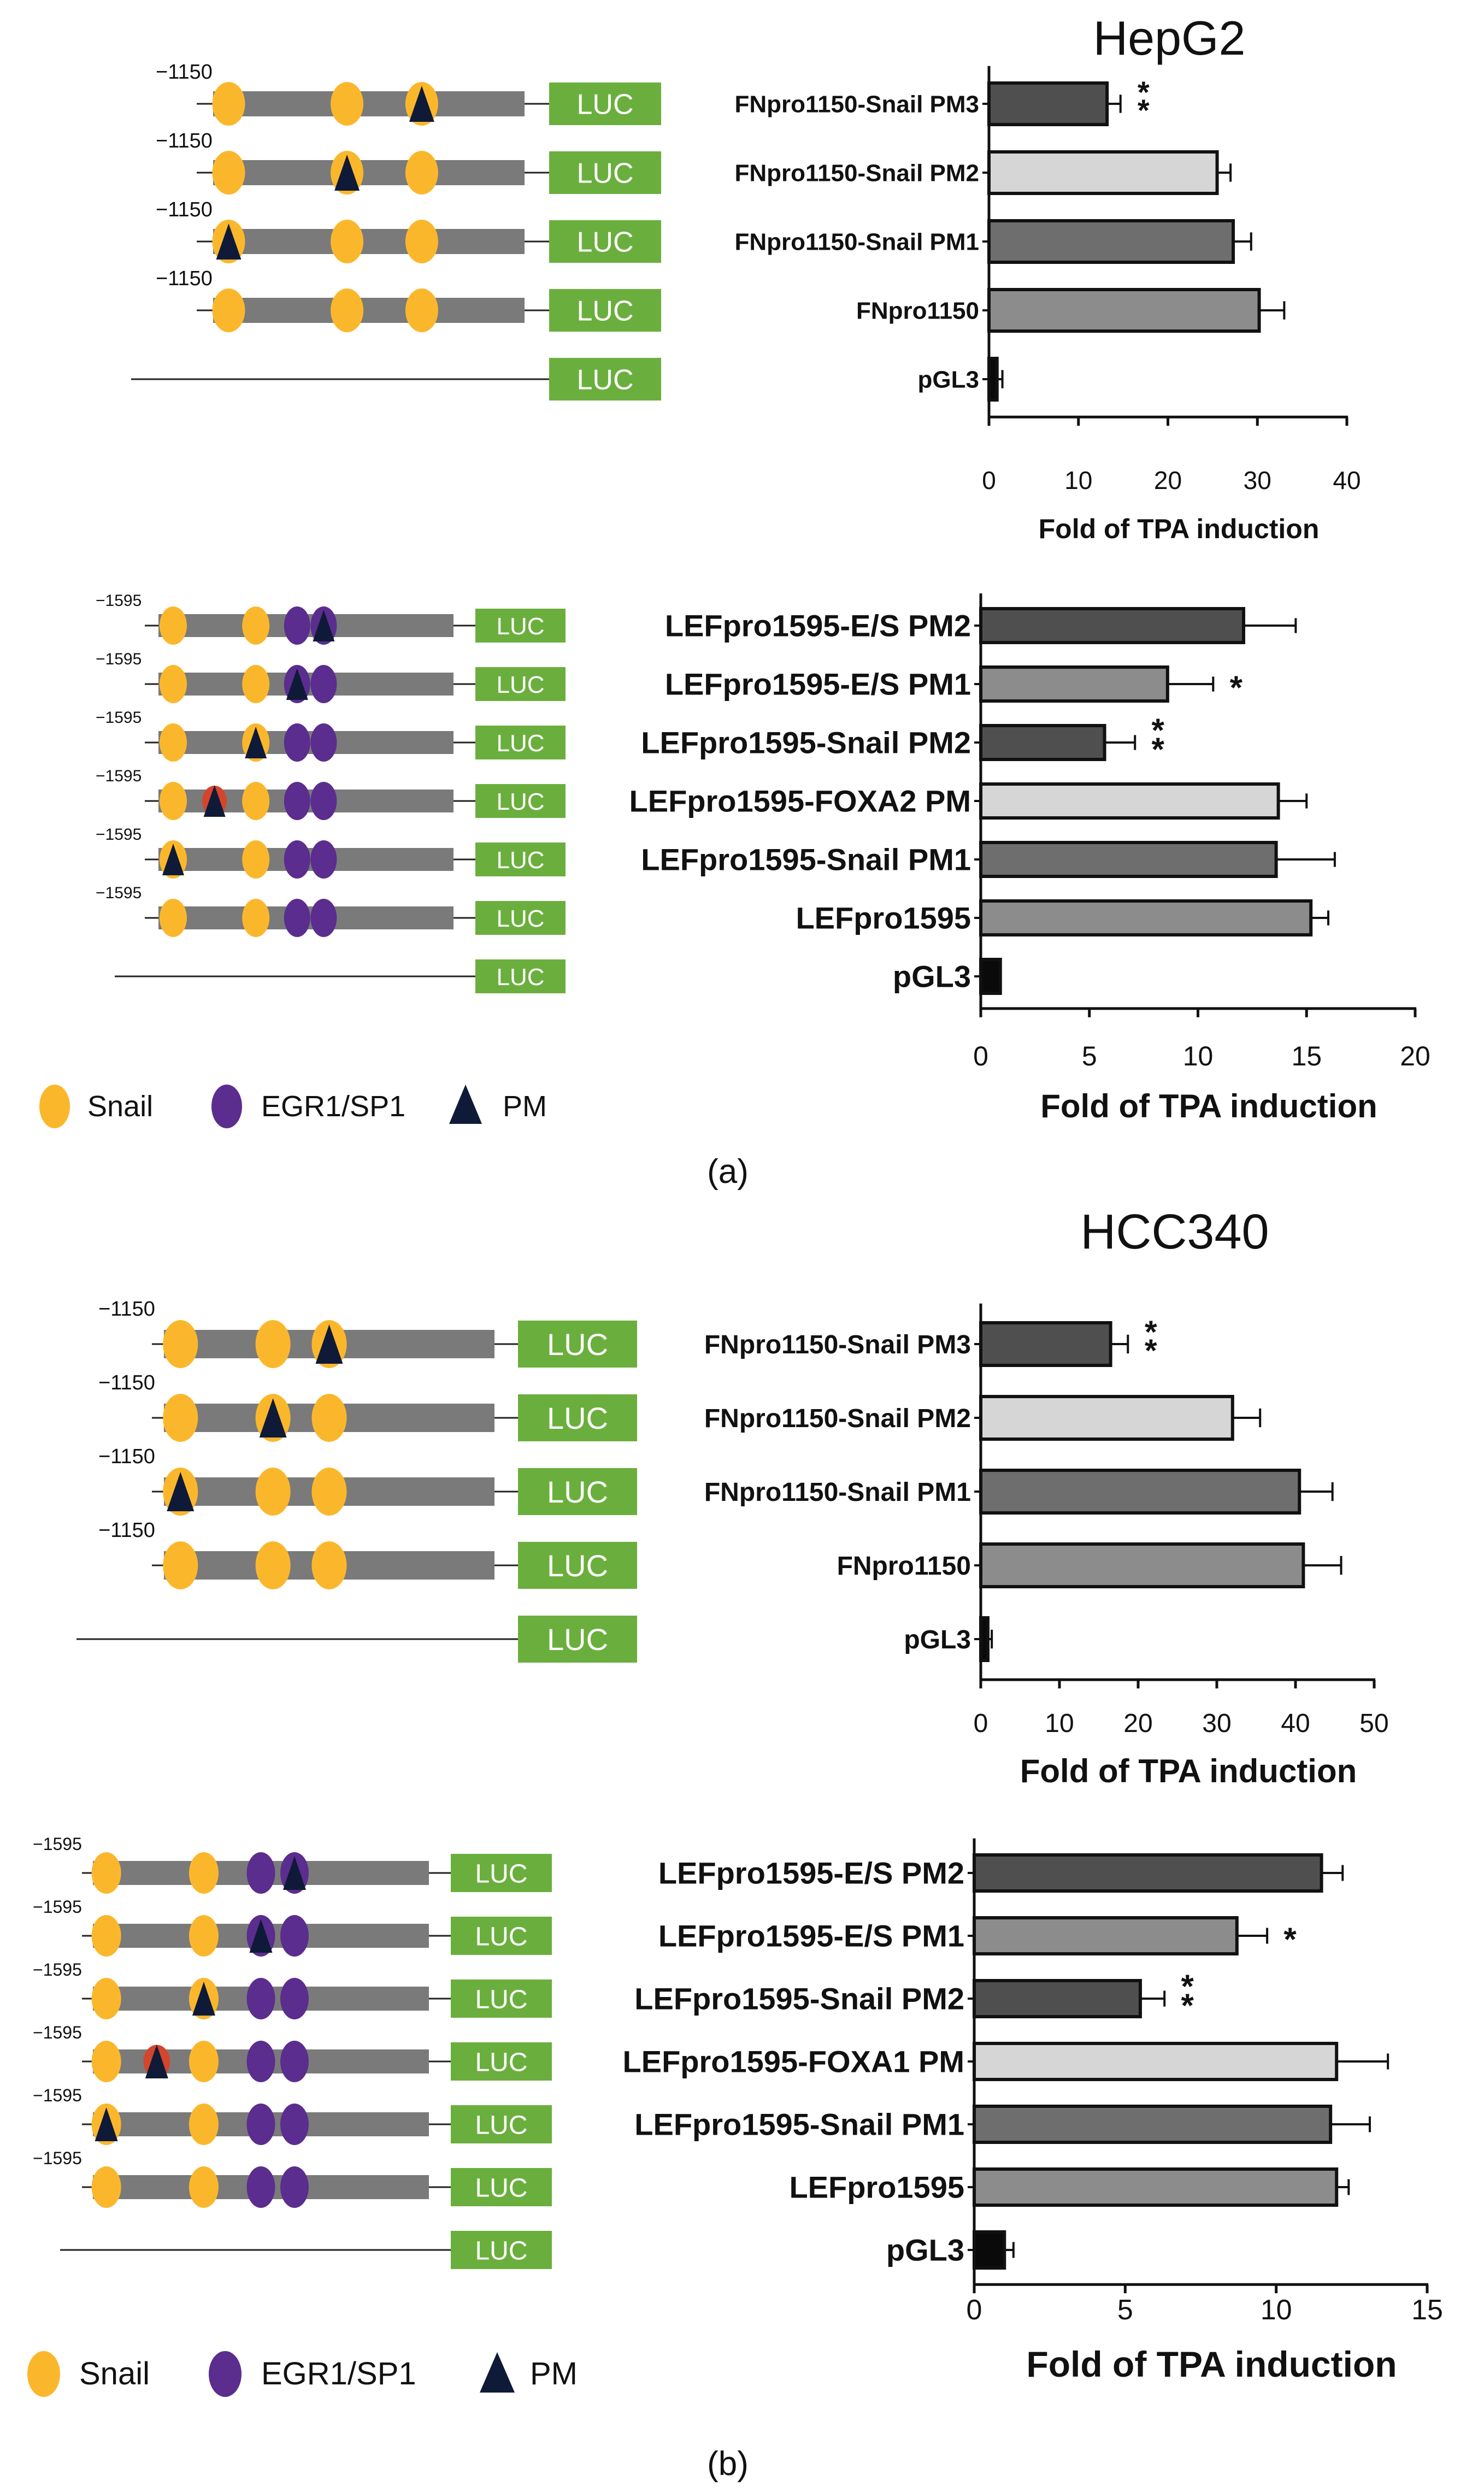  Describe the element at coordinates (917, 310) in the screenshot. I see `category-label: FNpro1150` at that location.